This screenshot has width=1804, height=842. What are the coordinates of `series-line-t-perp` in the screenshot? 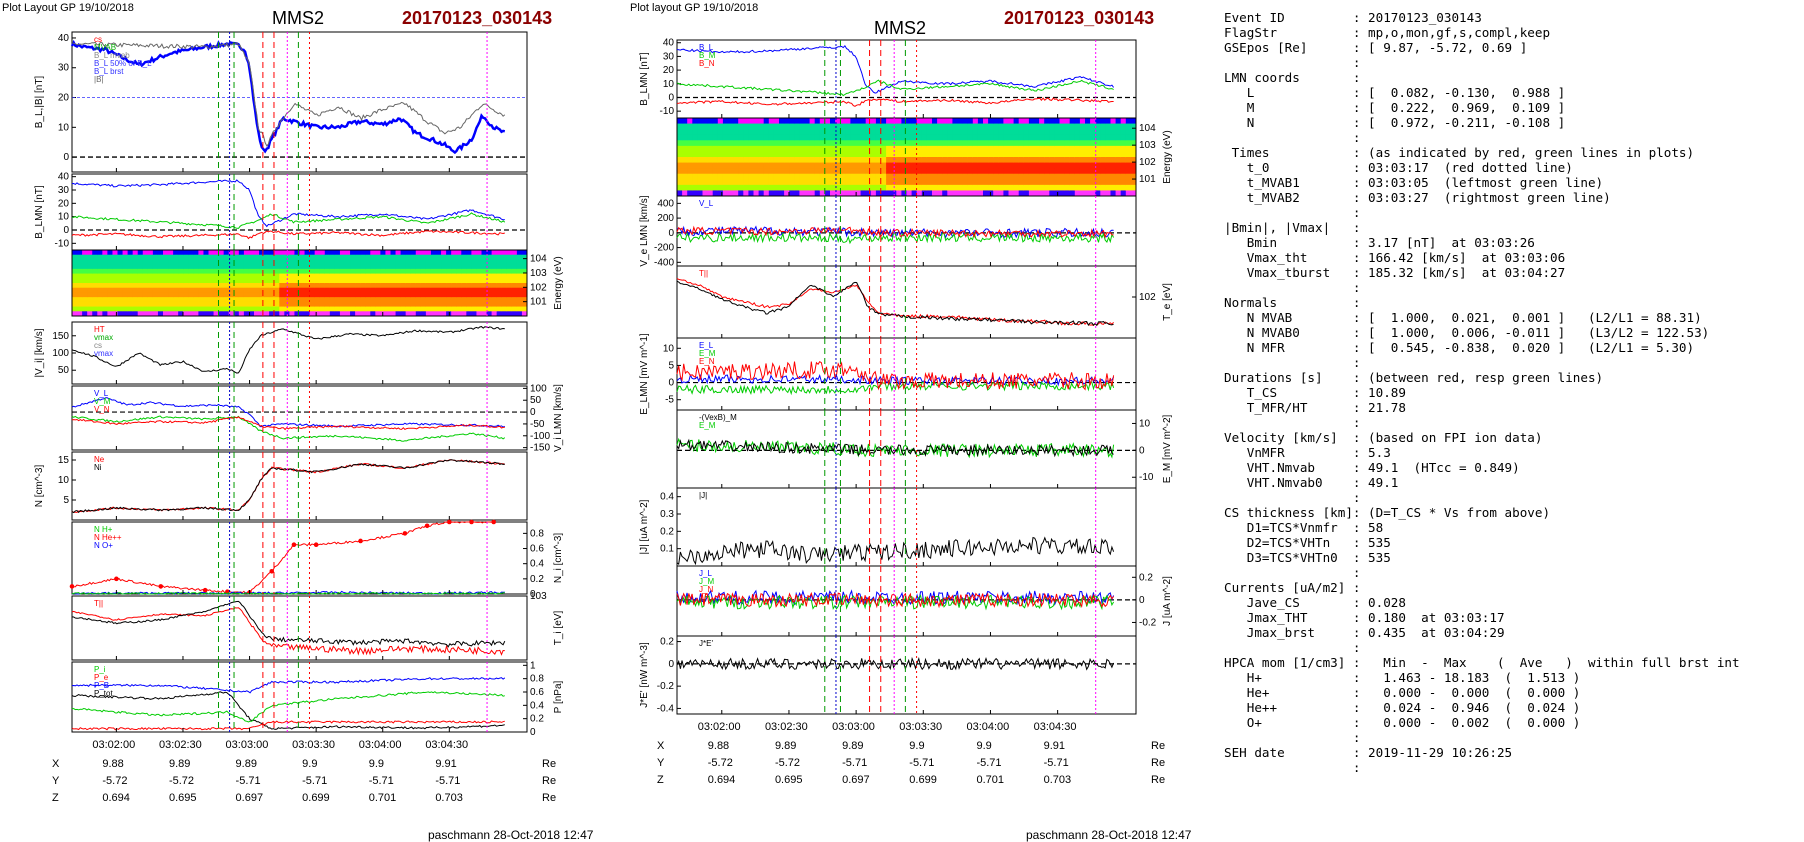 It's located at (895, 303).